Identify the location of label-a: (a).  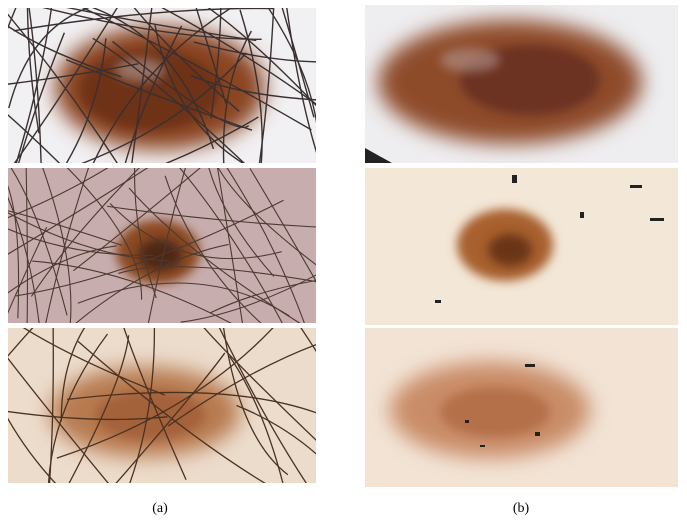
(160, 508).